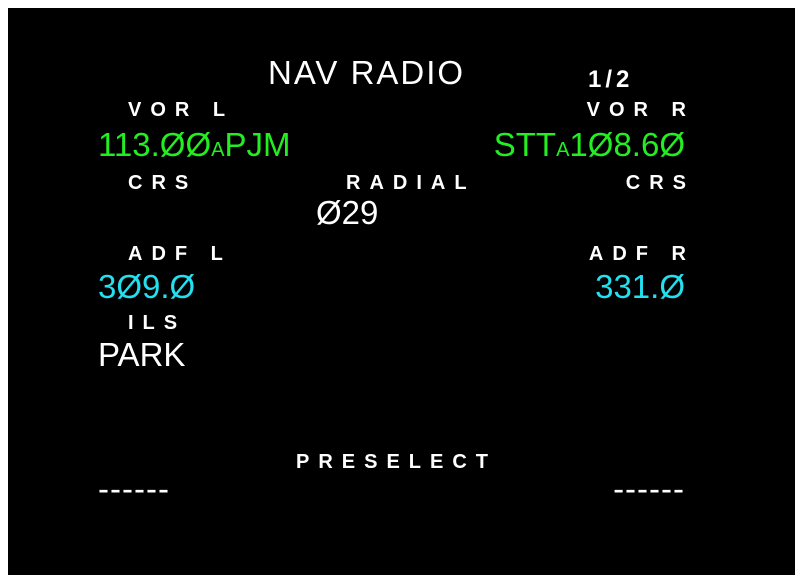  I want to click on page-title: NAV RADIO, so click(367, 72).